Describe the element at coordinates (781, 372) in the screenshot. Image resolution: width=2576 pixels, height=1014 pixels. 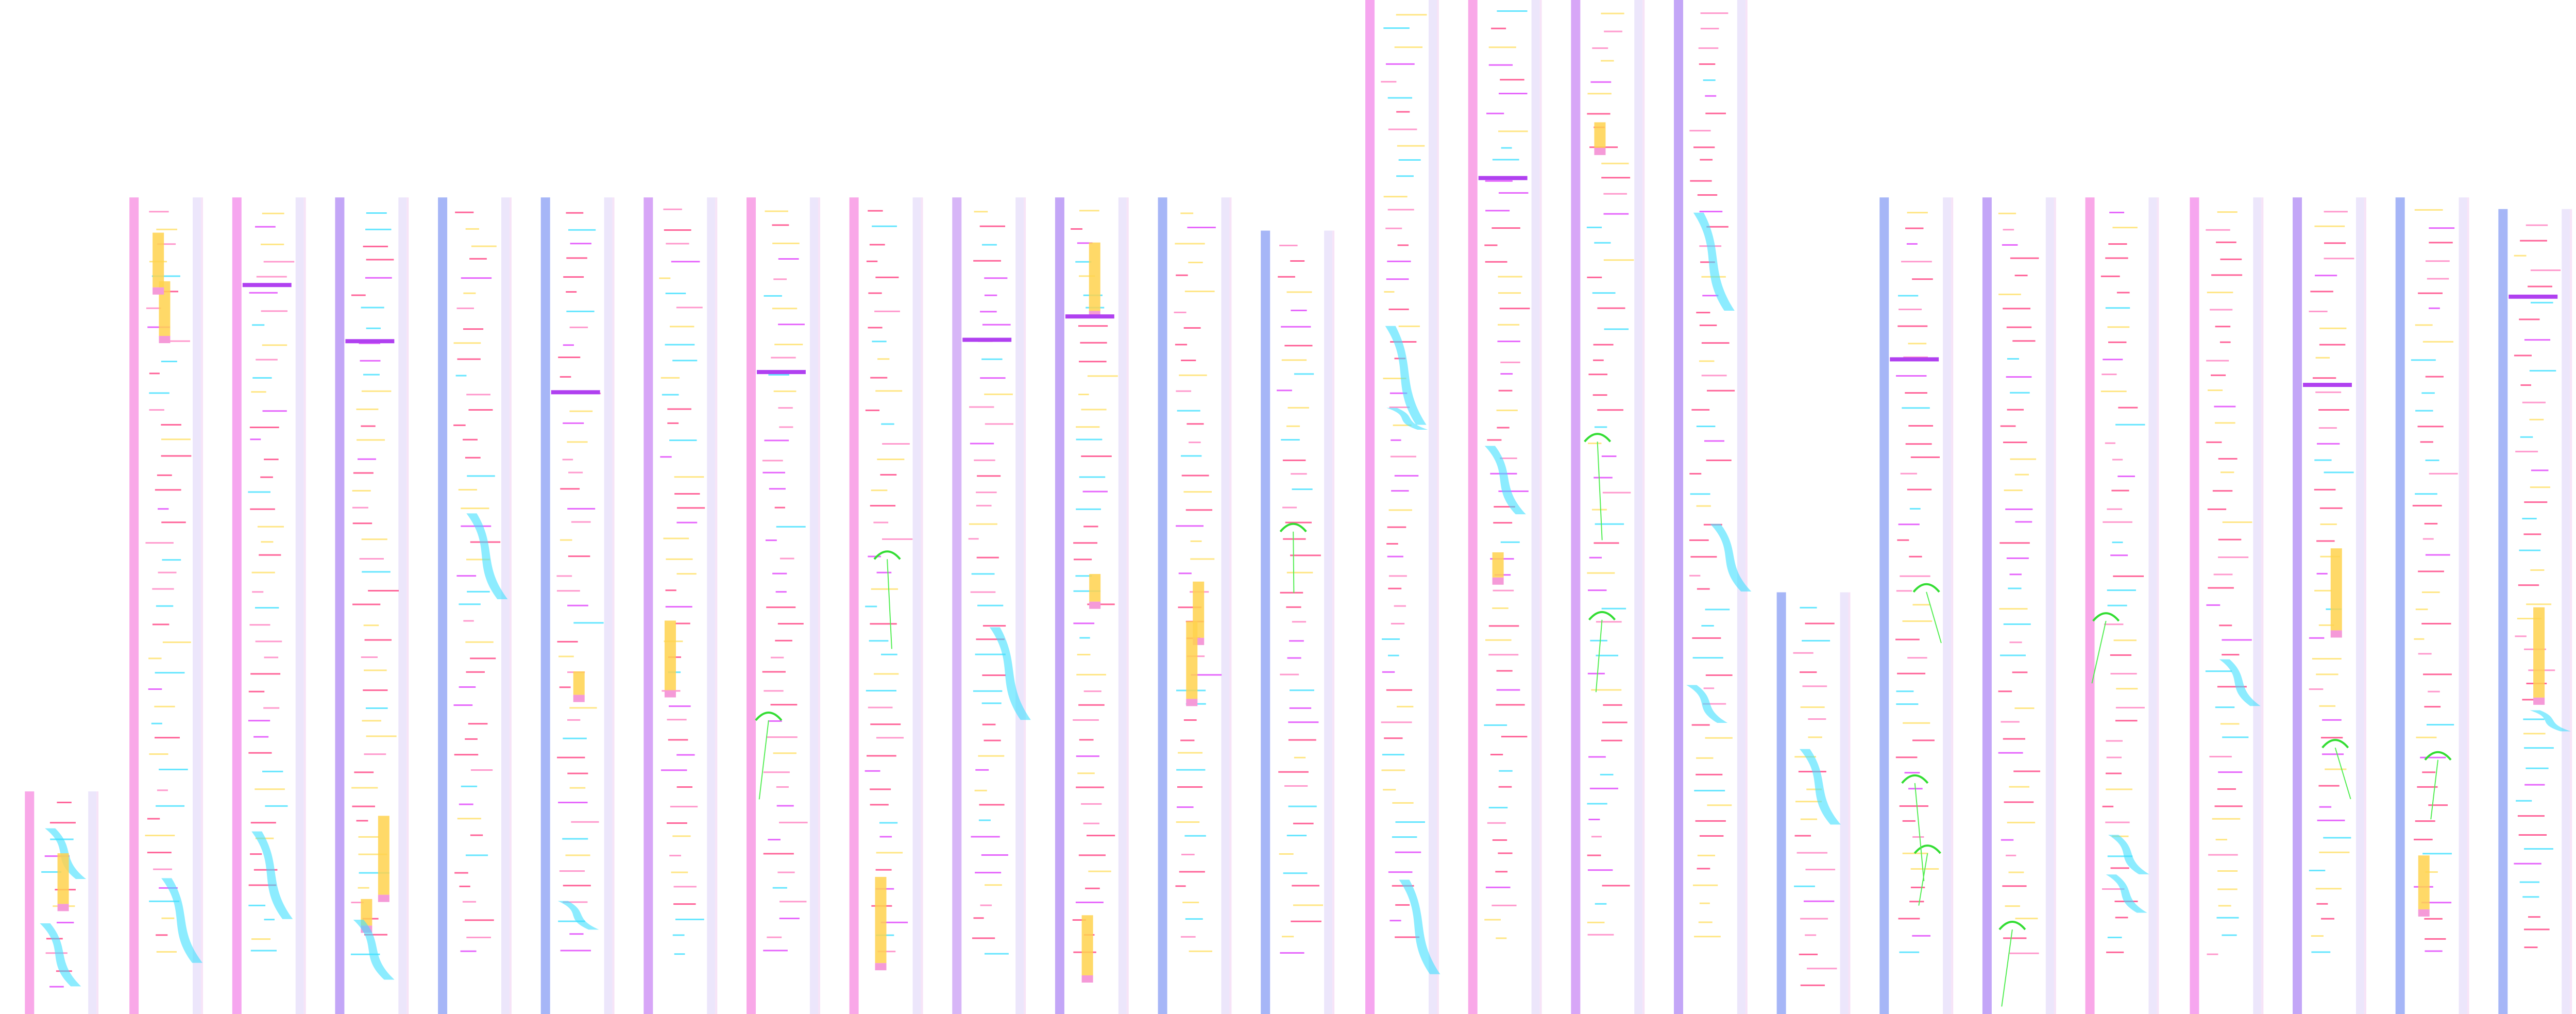
I see `purple-header` at that location.